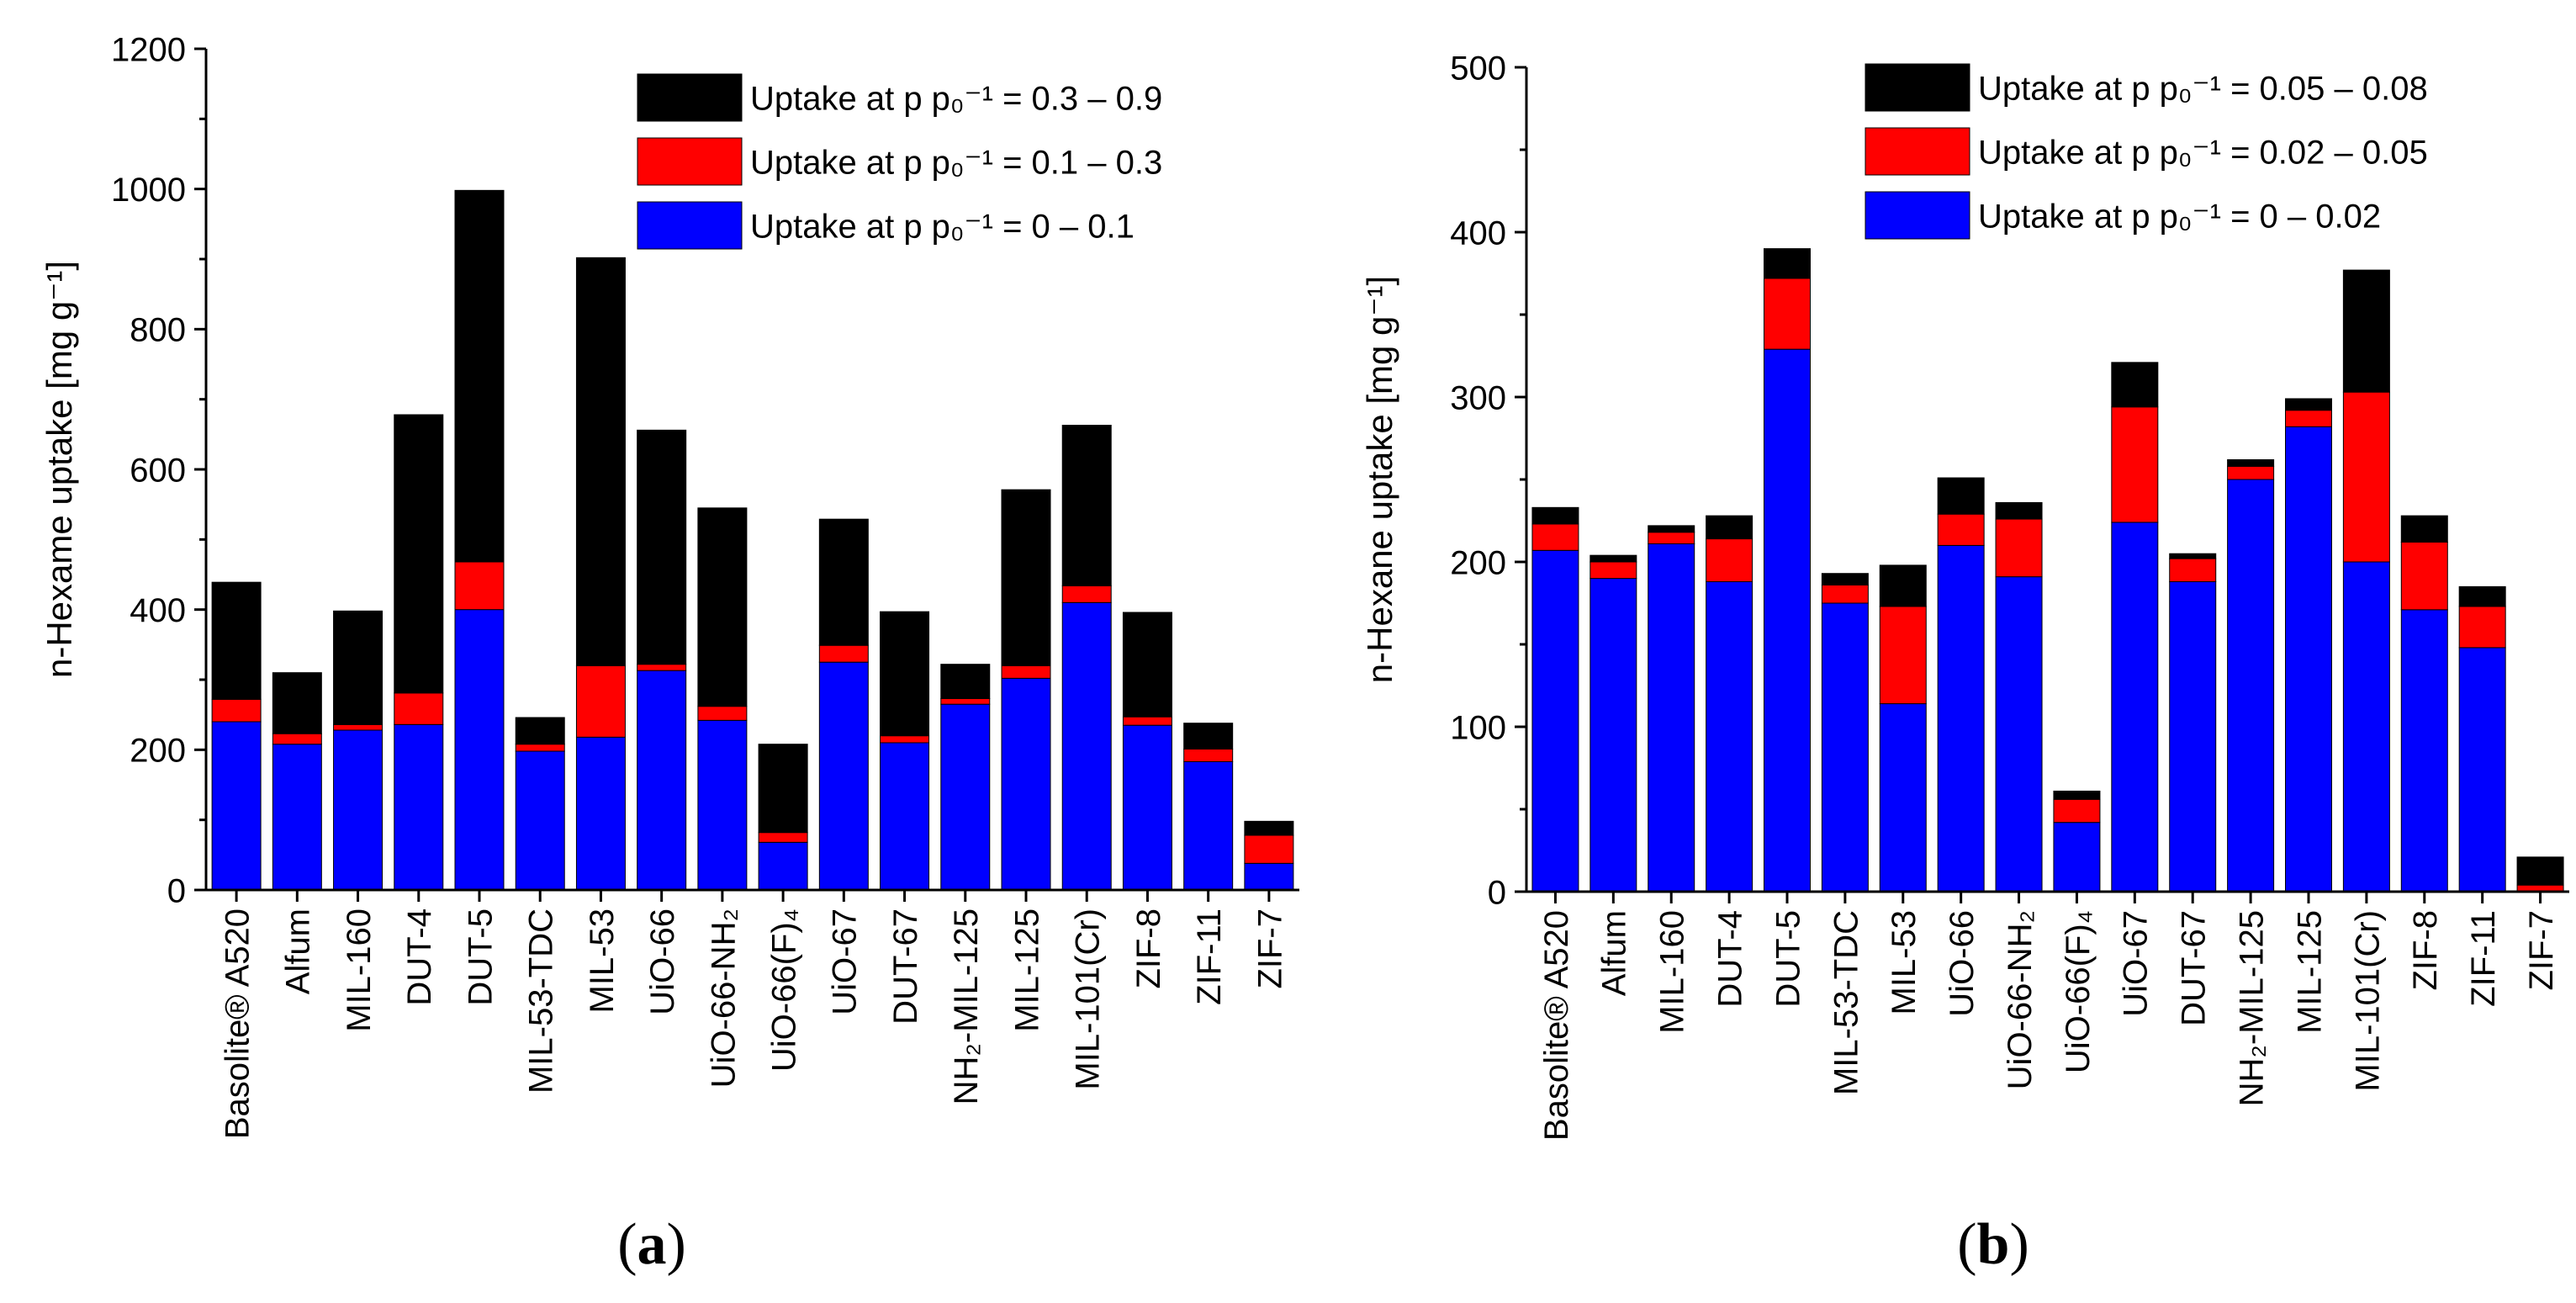  I want to click on chart-a-category-label-dut-5: DUT-5, so click(480, 957).